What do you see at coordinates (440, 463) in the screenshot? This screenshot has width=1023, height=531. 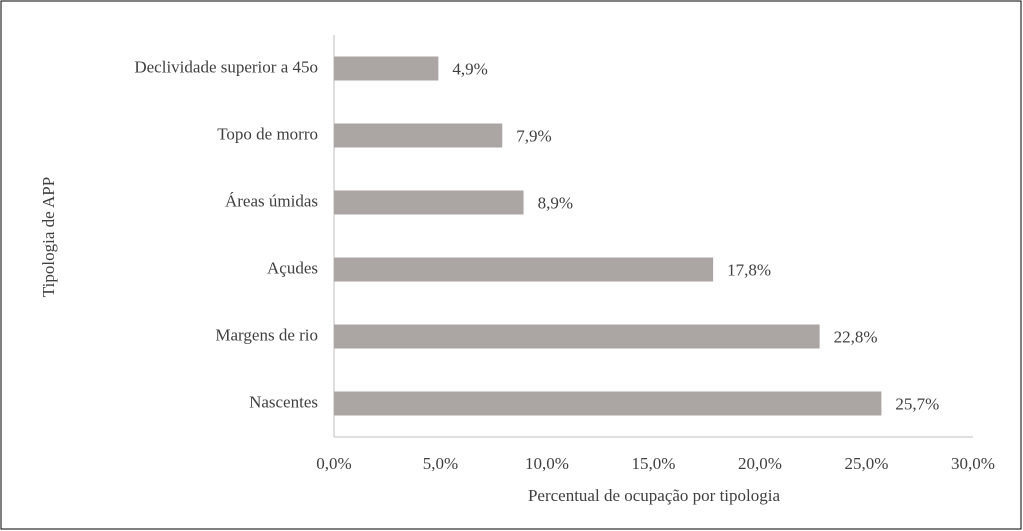 I see `x-tick-label: 5,0%` at bounding box center [440, 463].